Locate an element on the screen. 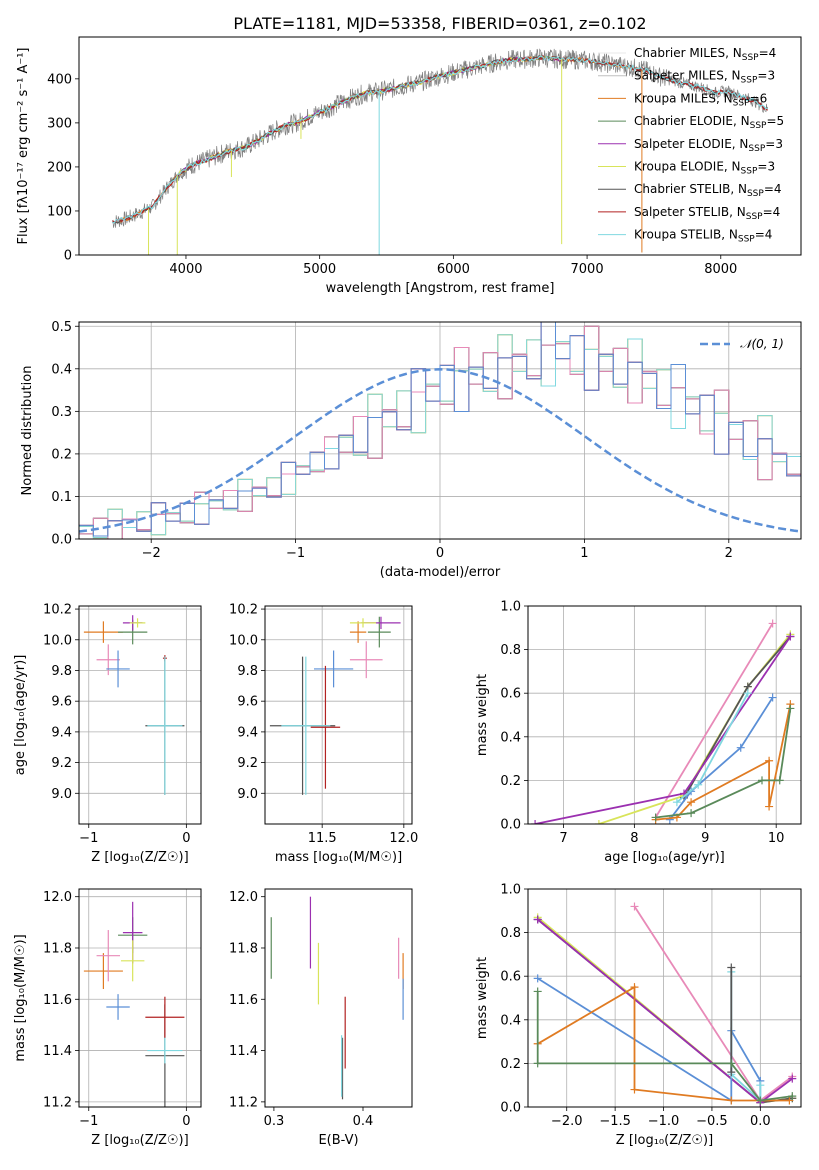 The image size is (819, 1170). y-axis-label: Flux [fλ10⁻¹⁷ erg cm⁻² s⁻¹ A⁻¹] is located at coordinates (23, 146).